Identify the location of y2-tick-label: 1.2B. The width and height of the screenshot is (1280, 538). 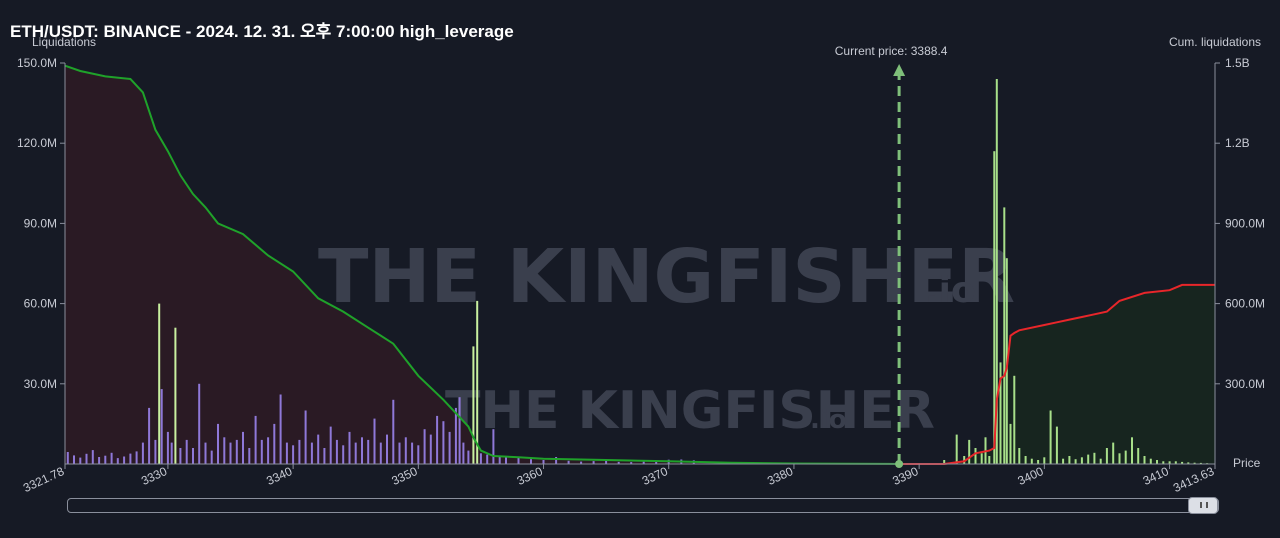
(1237, 143).